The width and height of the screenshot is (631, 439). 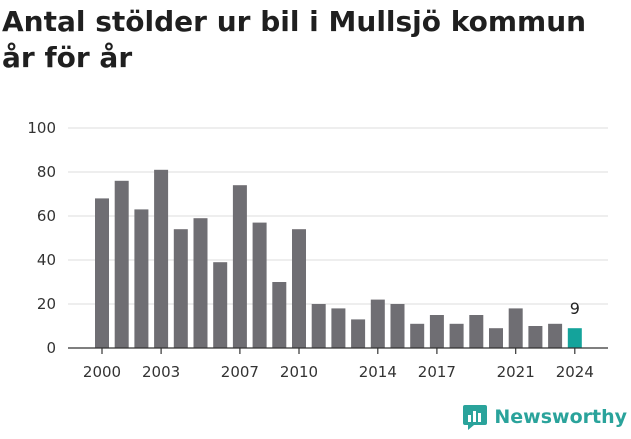 What do you see at coordinates (161, 372) in the screenshot?
I see `x-tick-label: 2003` at bounding box center [161, 372].